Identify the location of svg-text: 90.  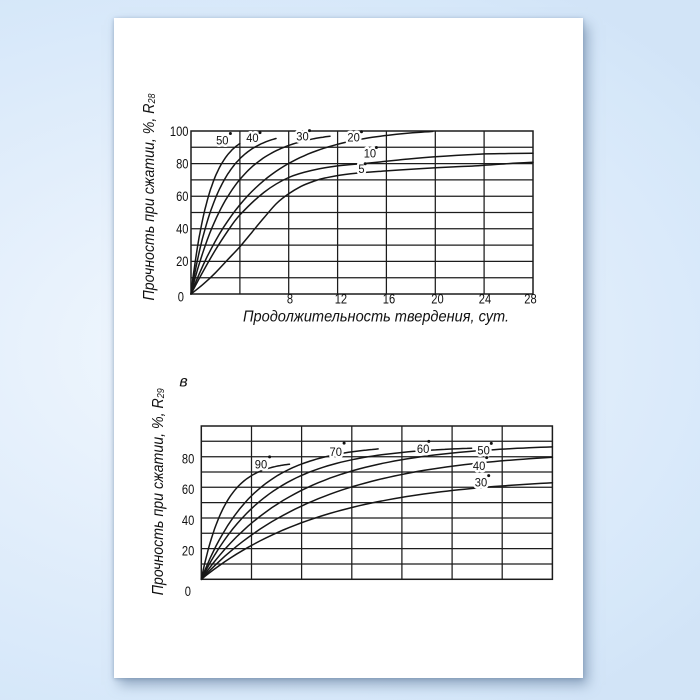
(261, 464).